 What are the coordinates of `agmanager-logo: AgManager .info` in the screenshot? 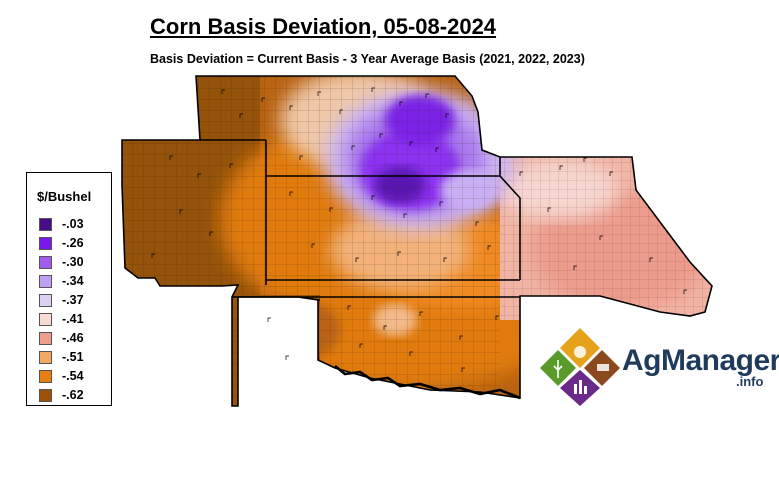 It's located at (659, 367).